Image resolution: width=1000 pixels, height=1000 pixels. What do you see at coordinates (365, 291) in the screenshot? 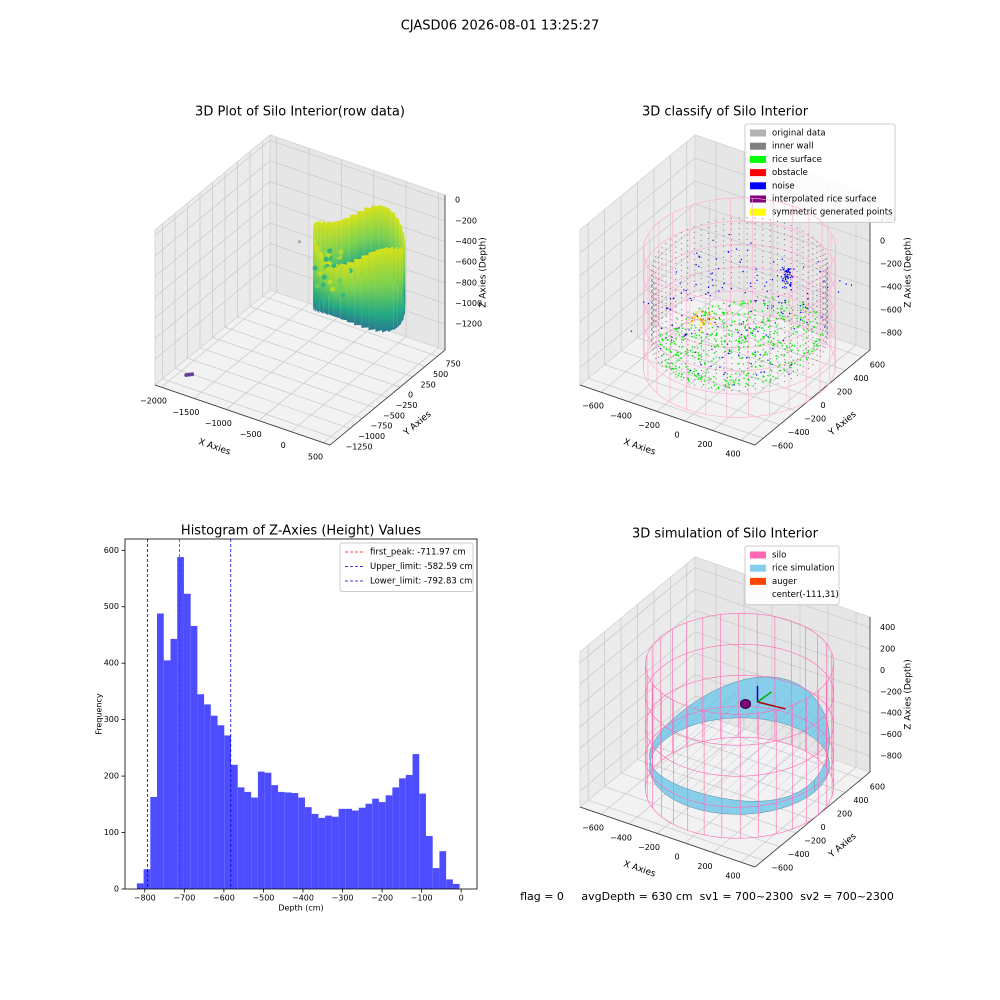
I see `point-cloud-band` at bounding box center [365, 291].